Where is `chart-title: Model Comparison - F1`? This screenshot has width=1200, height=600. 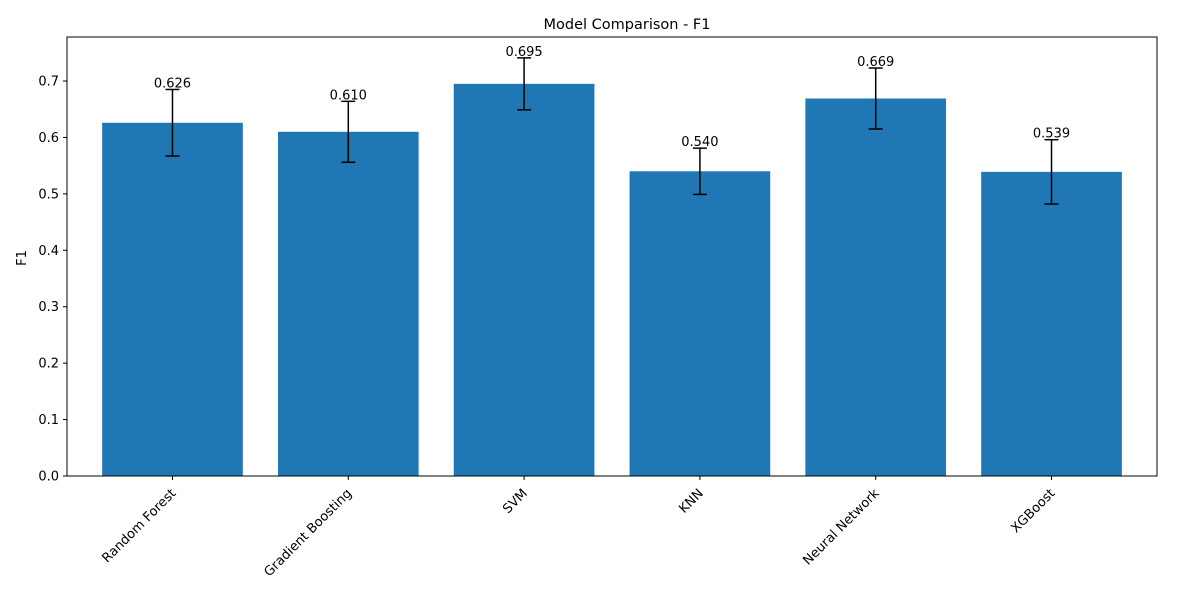
chart-title: Model Comparison - F1 is located at coordinates (627, 25).